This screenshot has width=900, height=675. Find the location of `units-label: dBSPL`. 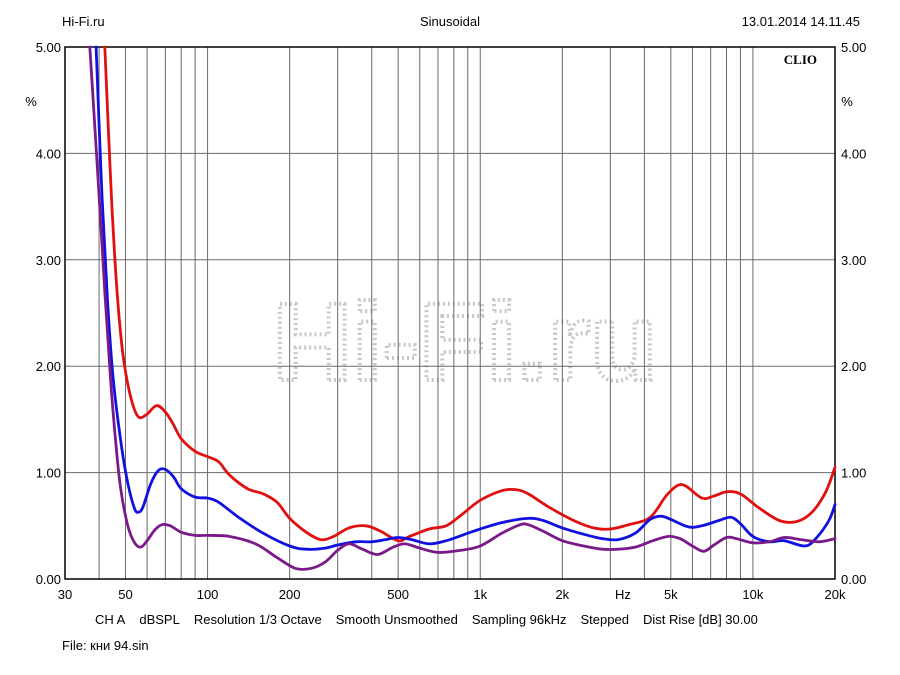

units-label: dBSPL is located at coordinates (159, 619).